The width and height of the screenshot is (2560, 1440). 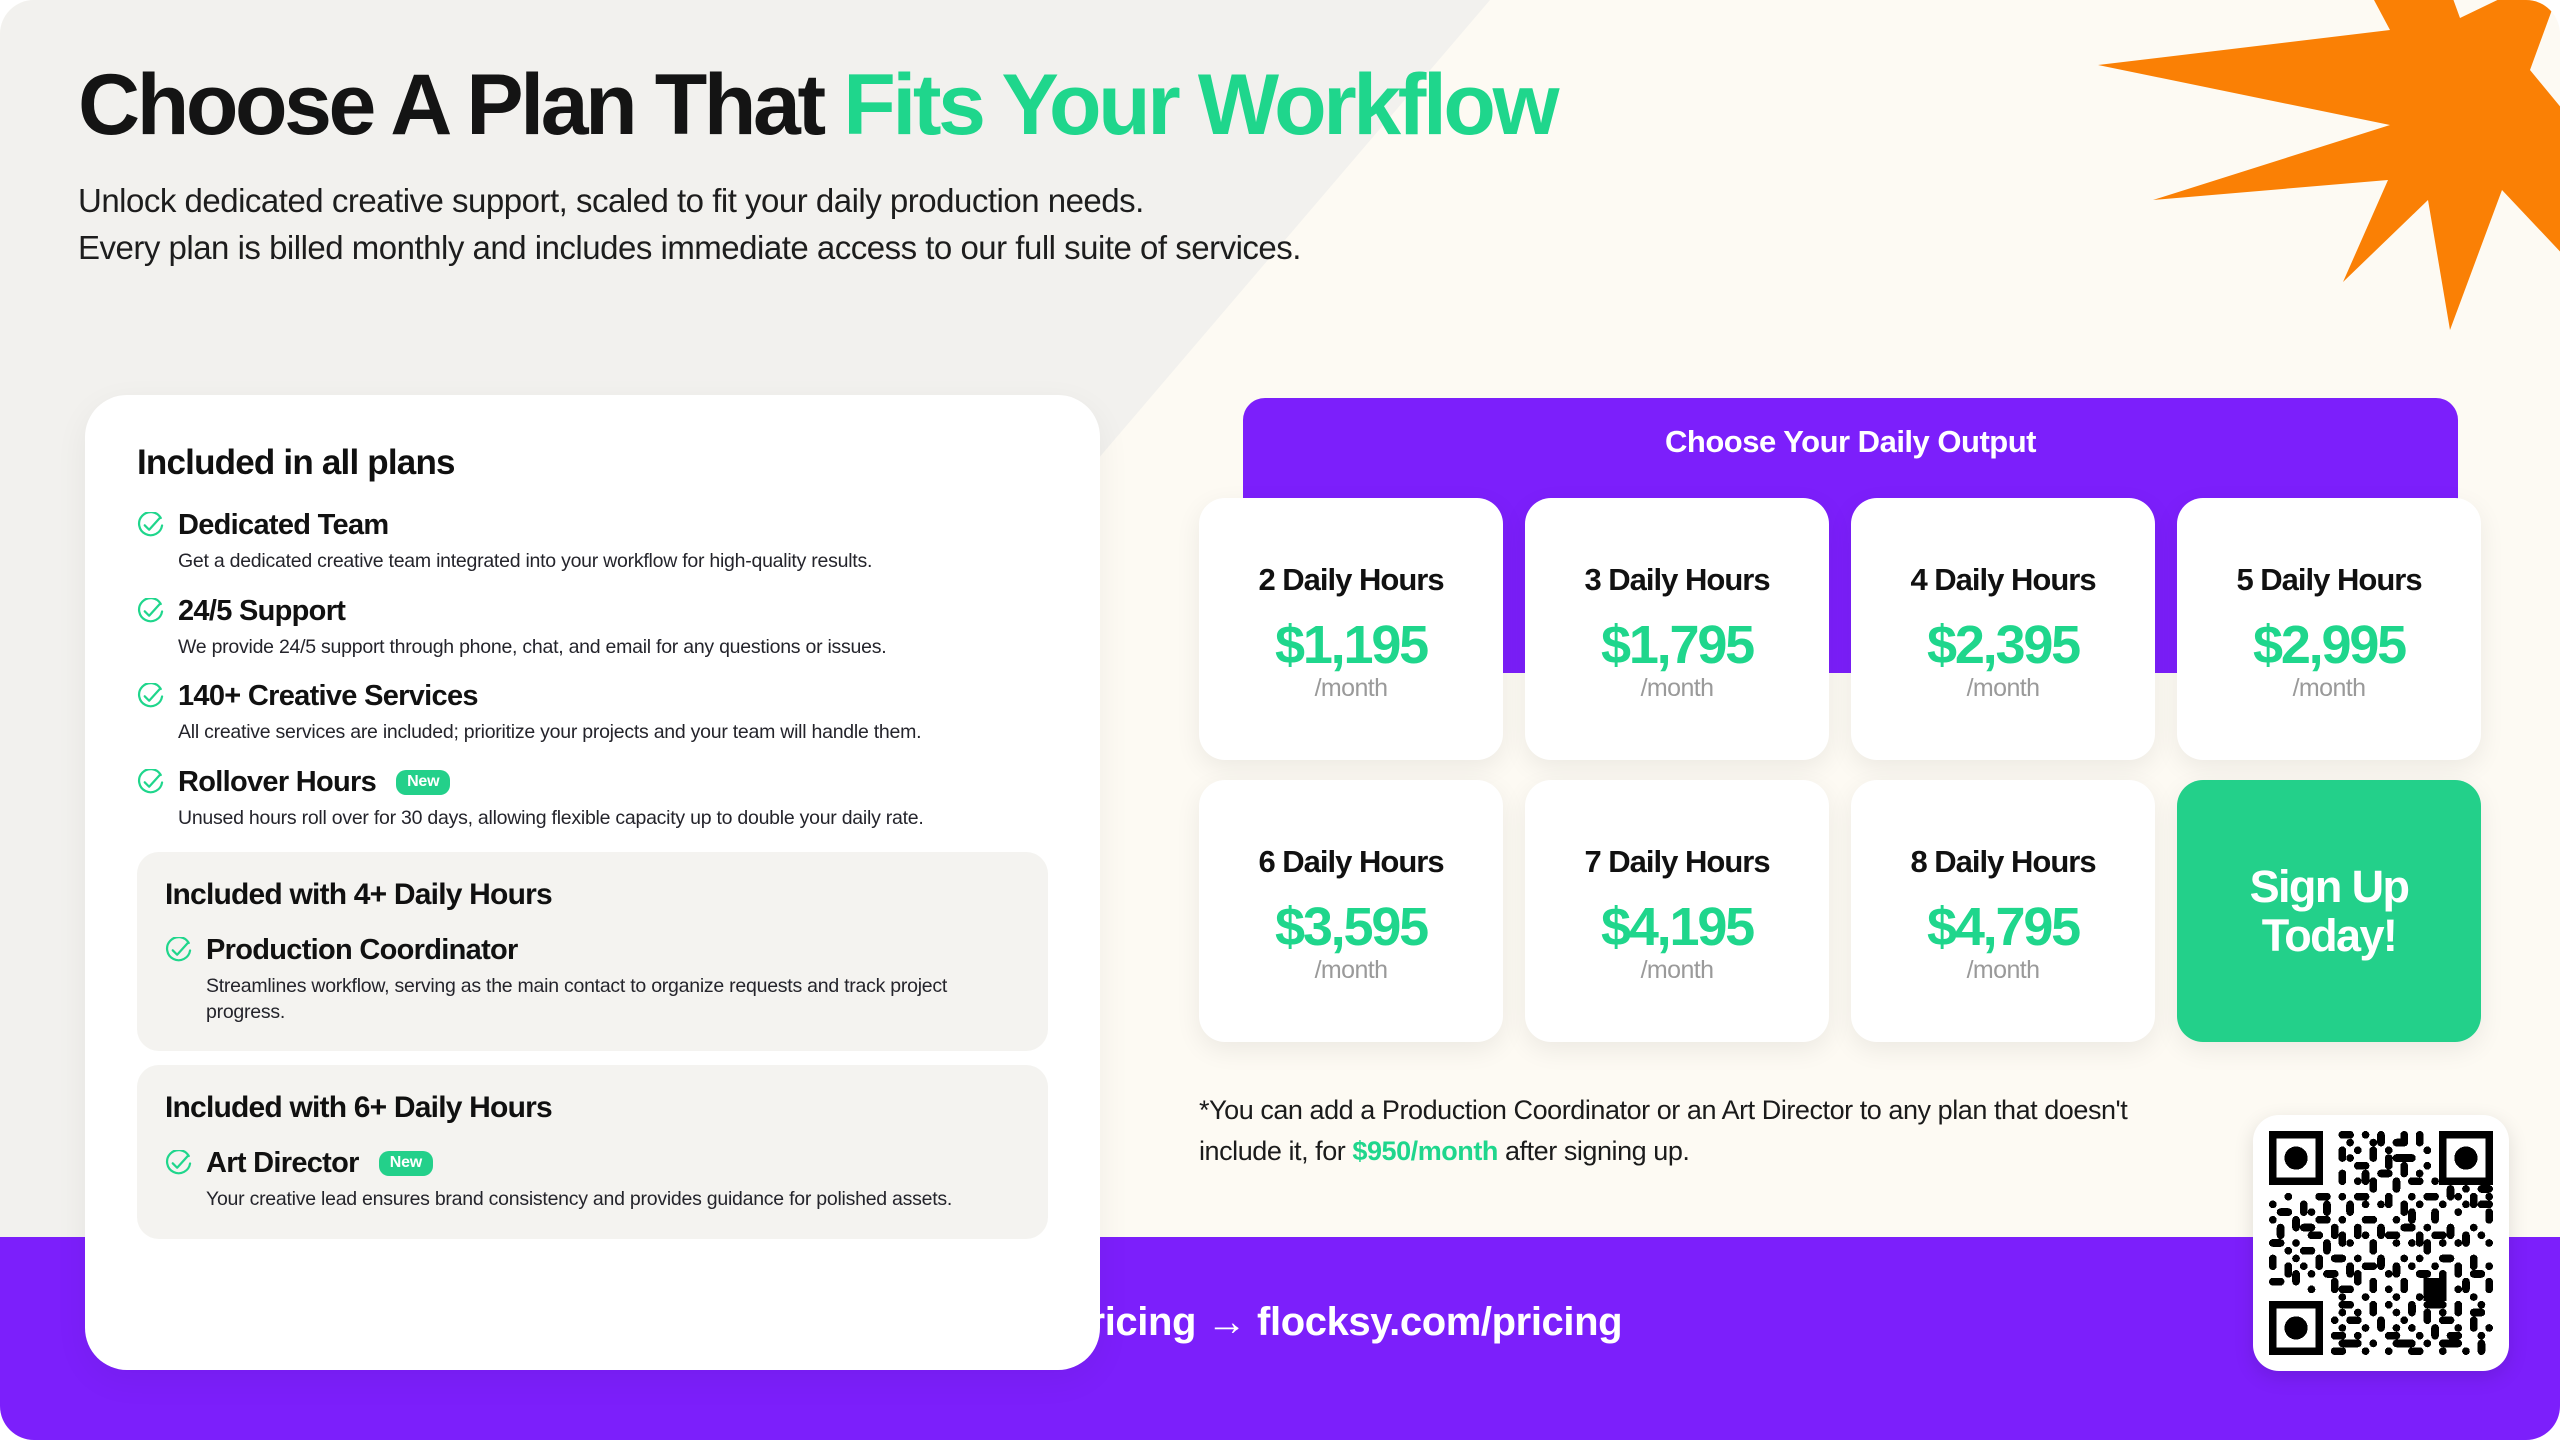 What do you see at coordinates (1593, 1151) in the screenshot?
I see `footnote-part-2: after signing up.` at bounding box center [1593, 1151].